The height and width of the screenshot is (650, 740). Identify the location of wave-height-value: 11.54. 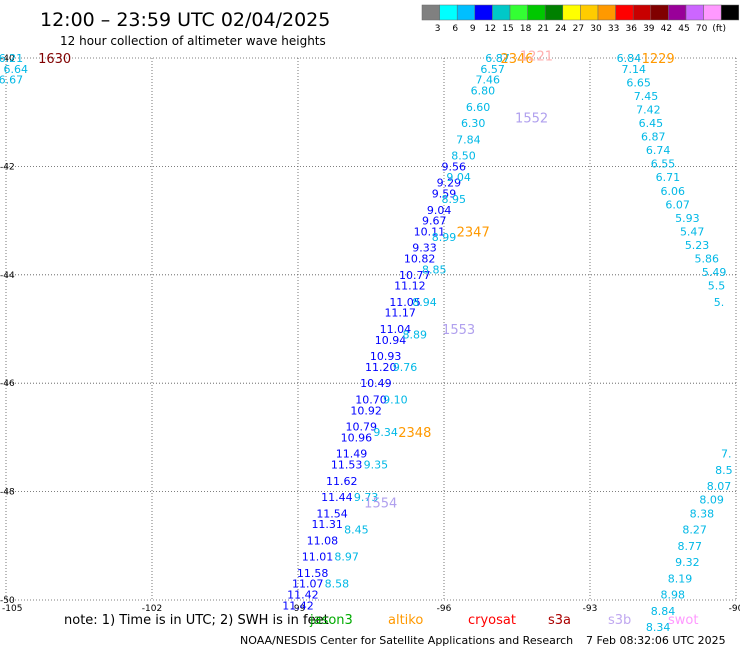
(332, 513).